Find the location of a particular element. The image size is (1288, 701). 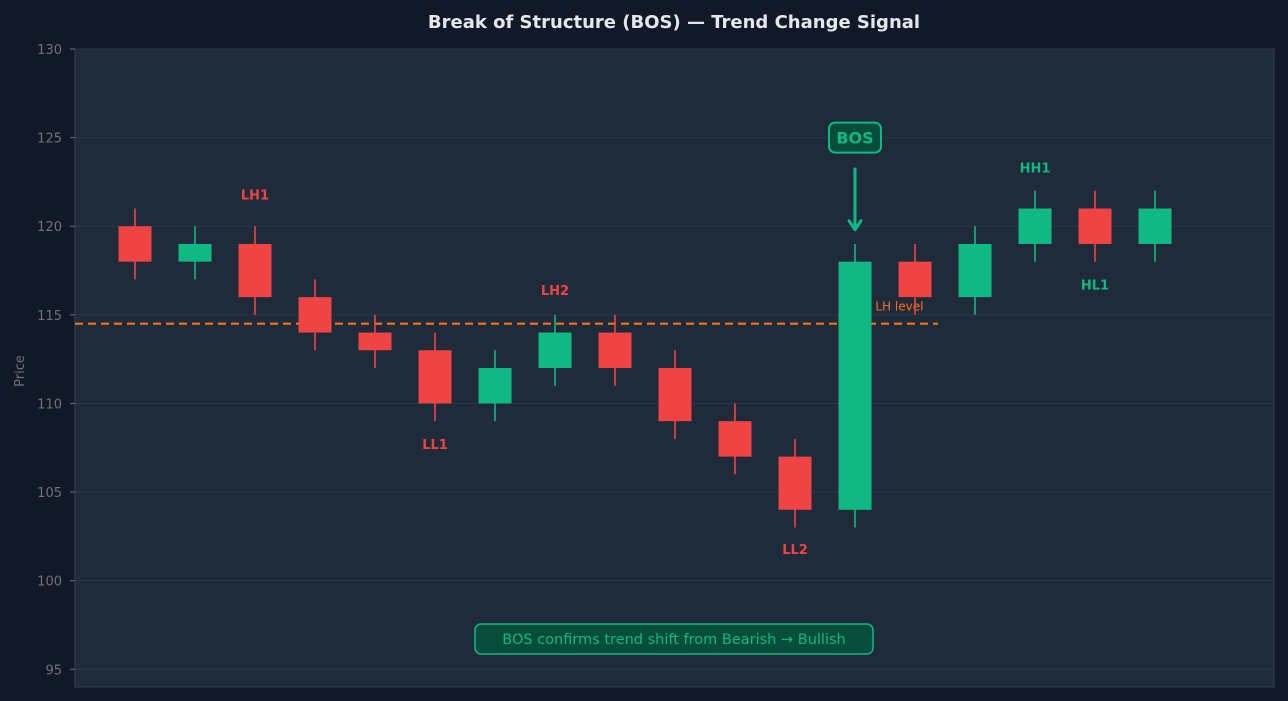

swing-label: LH2 is located at coordinates (555, 291).